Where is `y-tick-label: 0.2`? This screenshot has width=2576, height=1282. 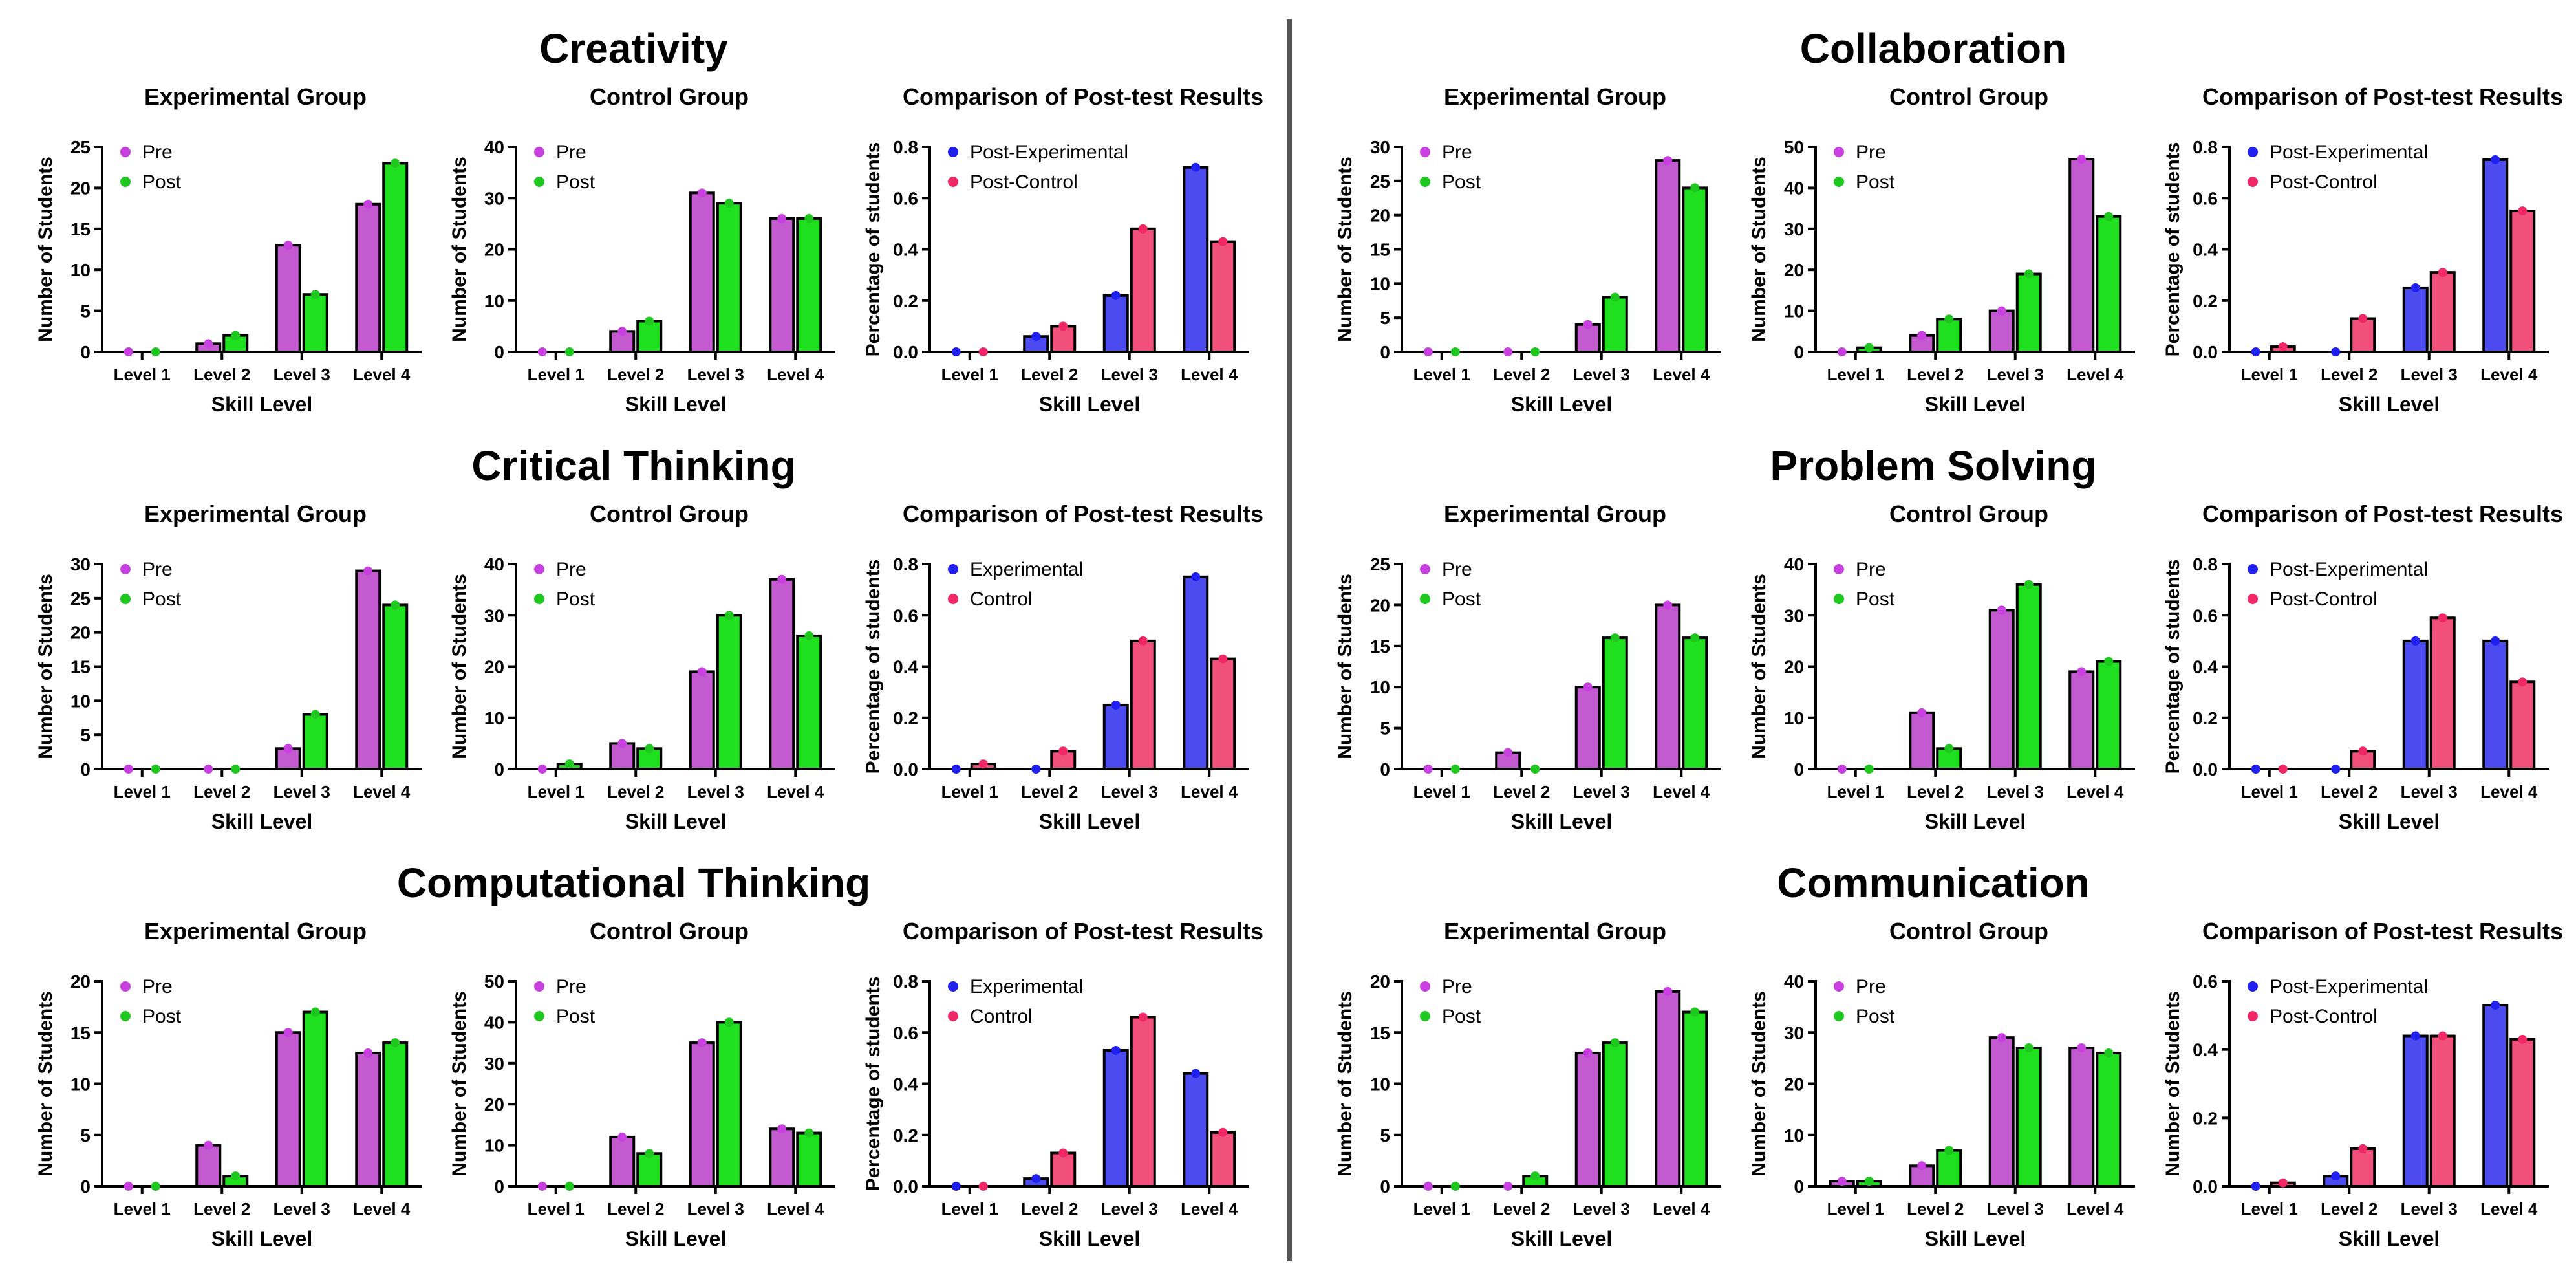
y-tick-label: 0.2 is located at coordinates (2205, 301).